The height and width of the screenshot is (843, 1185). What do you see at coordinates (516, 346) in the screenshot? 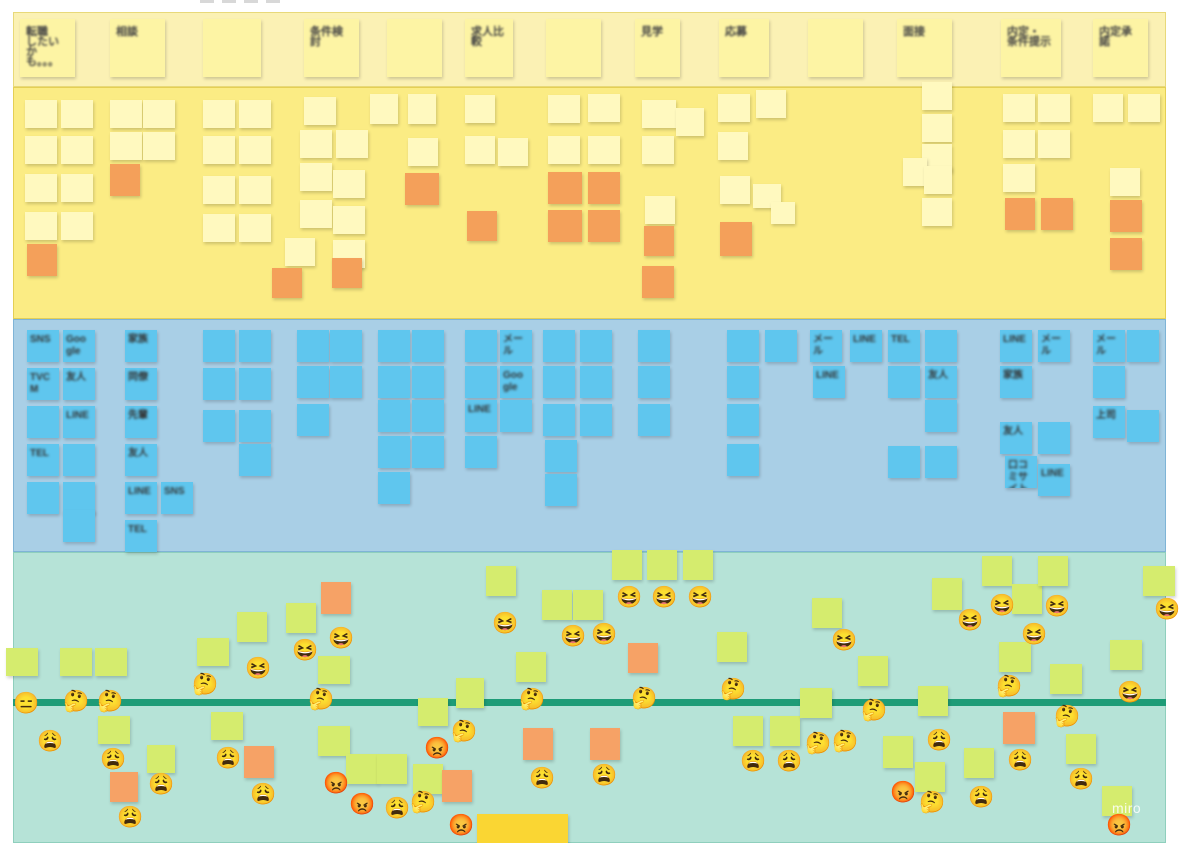
I see `touchpoint-note: メール` at bounding box center [516, 346].